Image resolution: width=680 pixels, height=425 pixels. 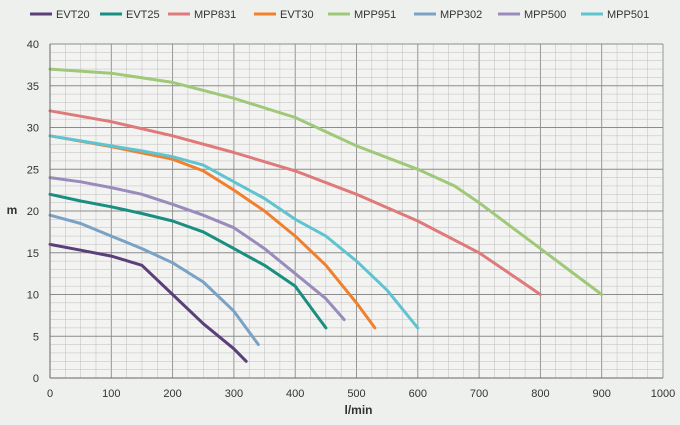 What do you see at coordinates (479, 394) in the screenshot?
I see `x-tick-label: 700` at bounding box center [479, 394].